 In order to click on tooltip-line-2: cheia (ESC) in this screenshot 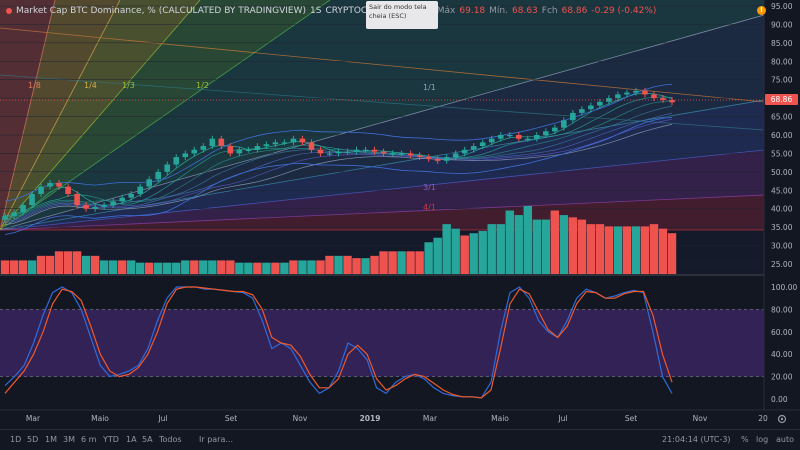, I will do `click(388, 16)`.